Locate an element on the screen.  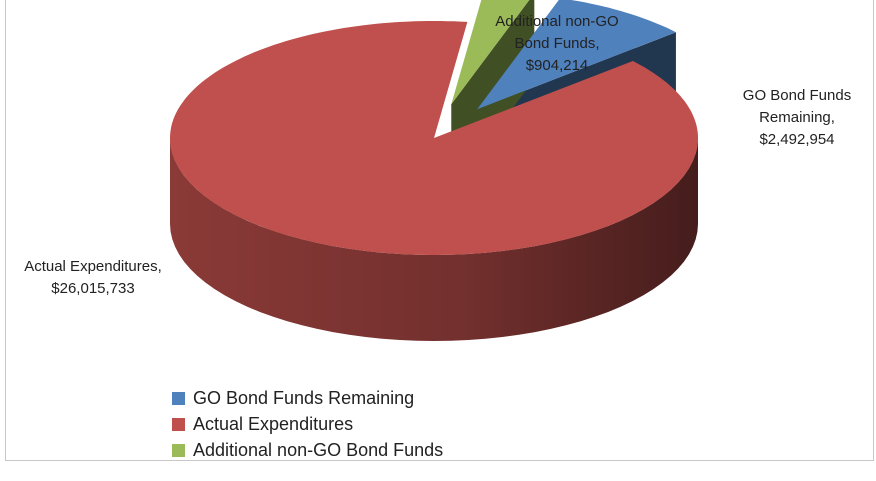
data-label-go-bond: GO Bond Funds Remaining, $2,492,954 is located at coordinates (797, 117).